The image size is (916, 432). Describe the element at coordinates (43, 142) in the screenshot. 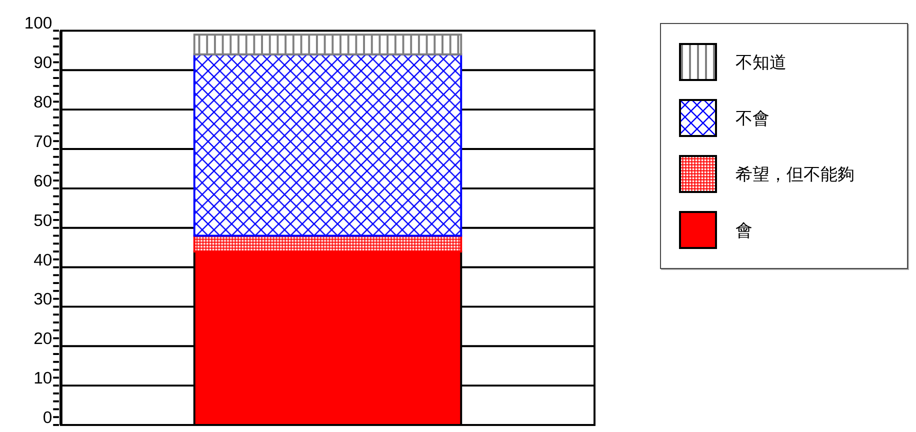

I see `y-tick-label: 70` at that location.